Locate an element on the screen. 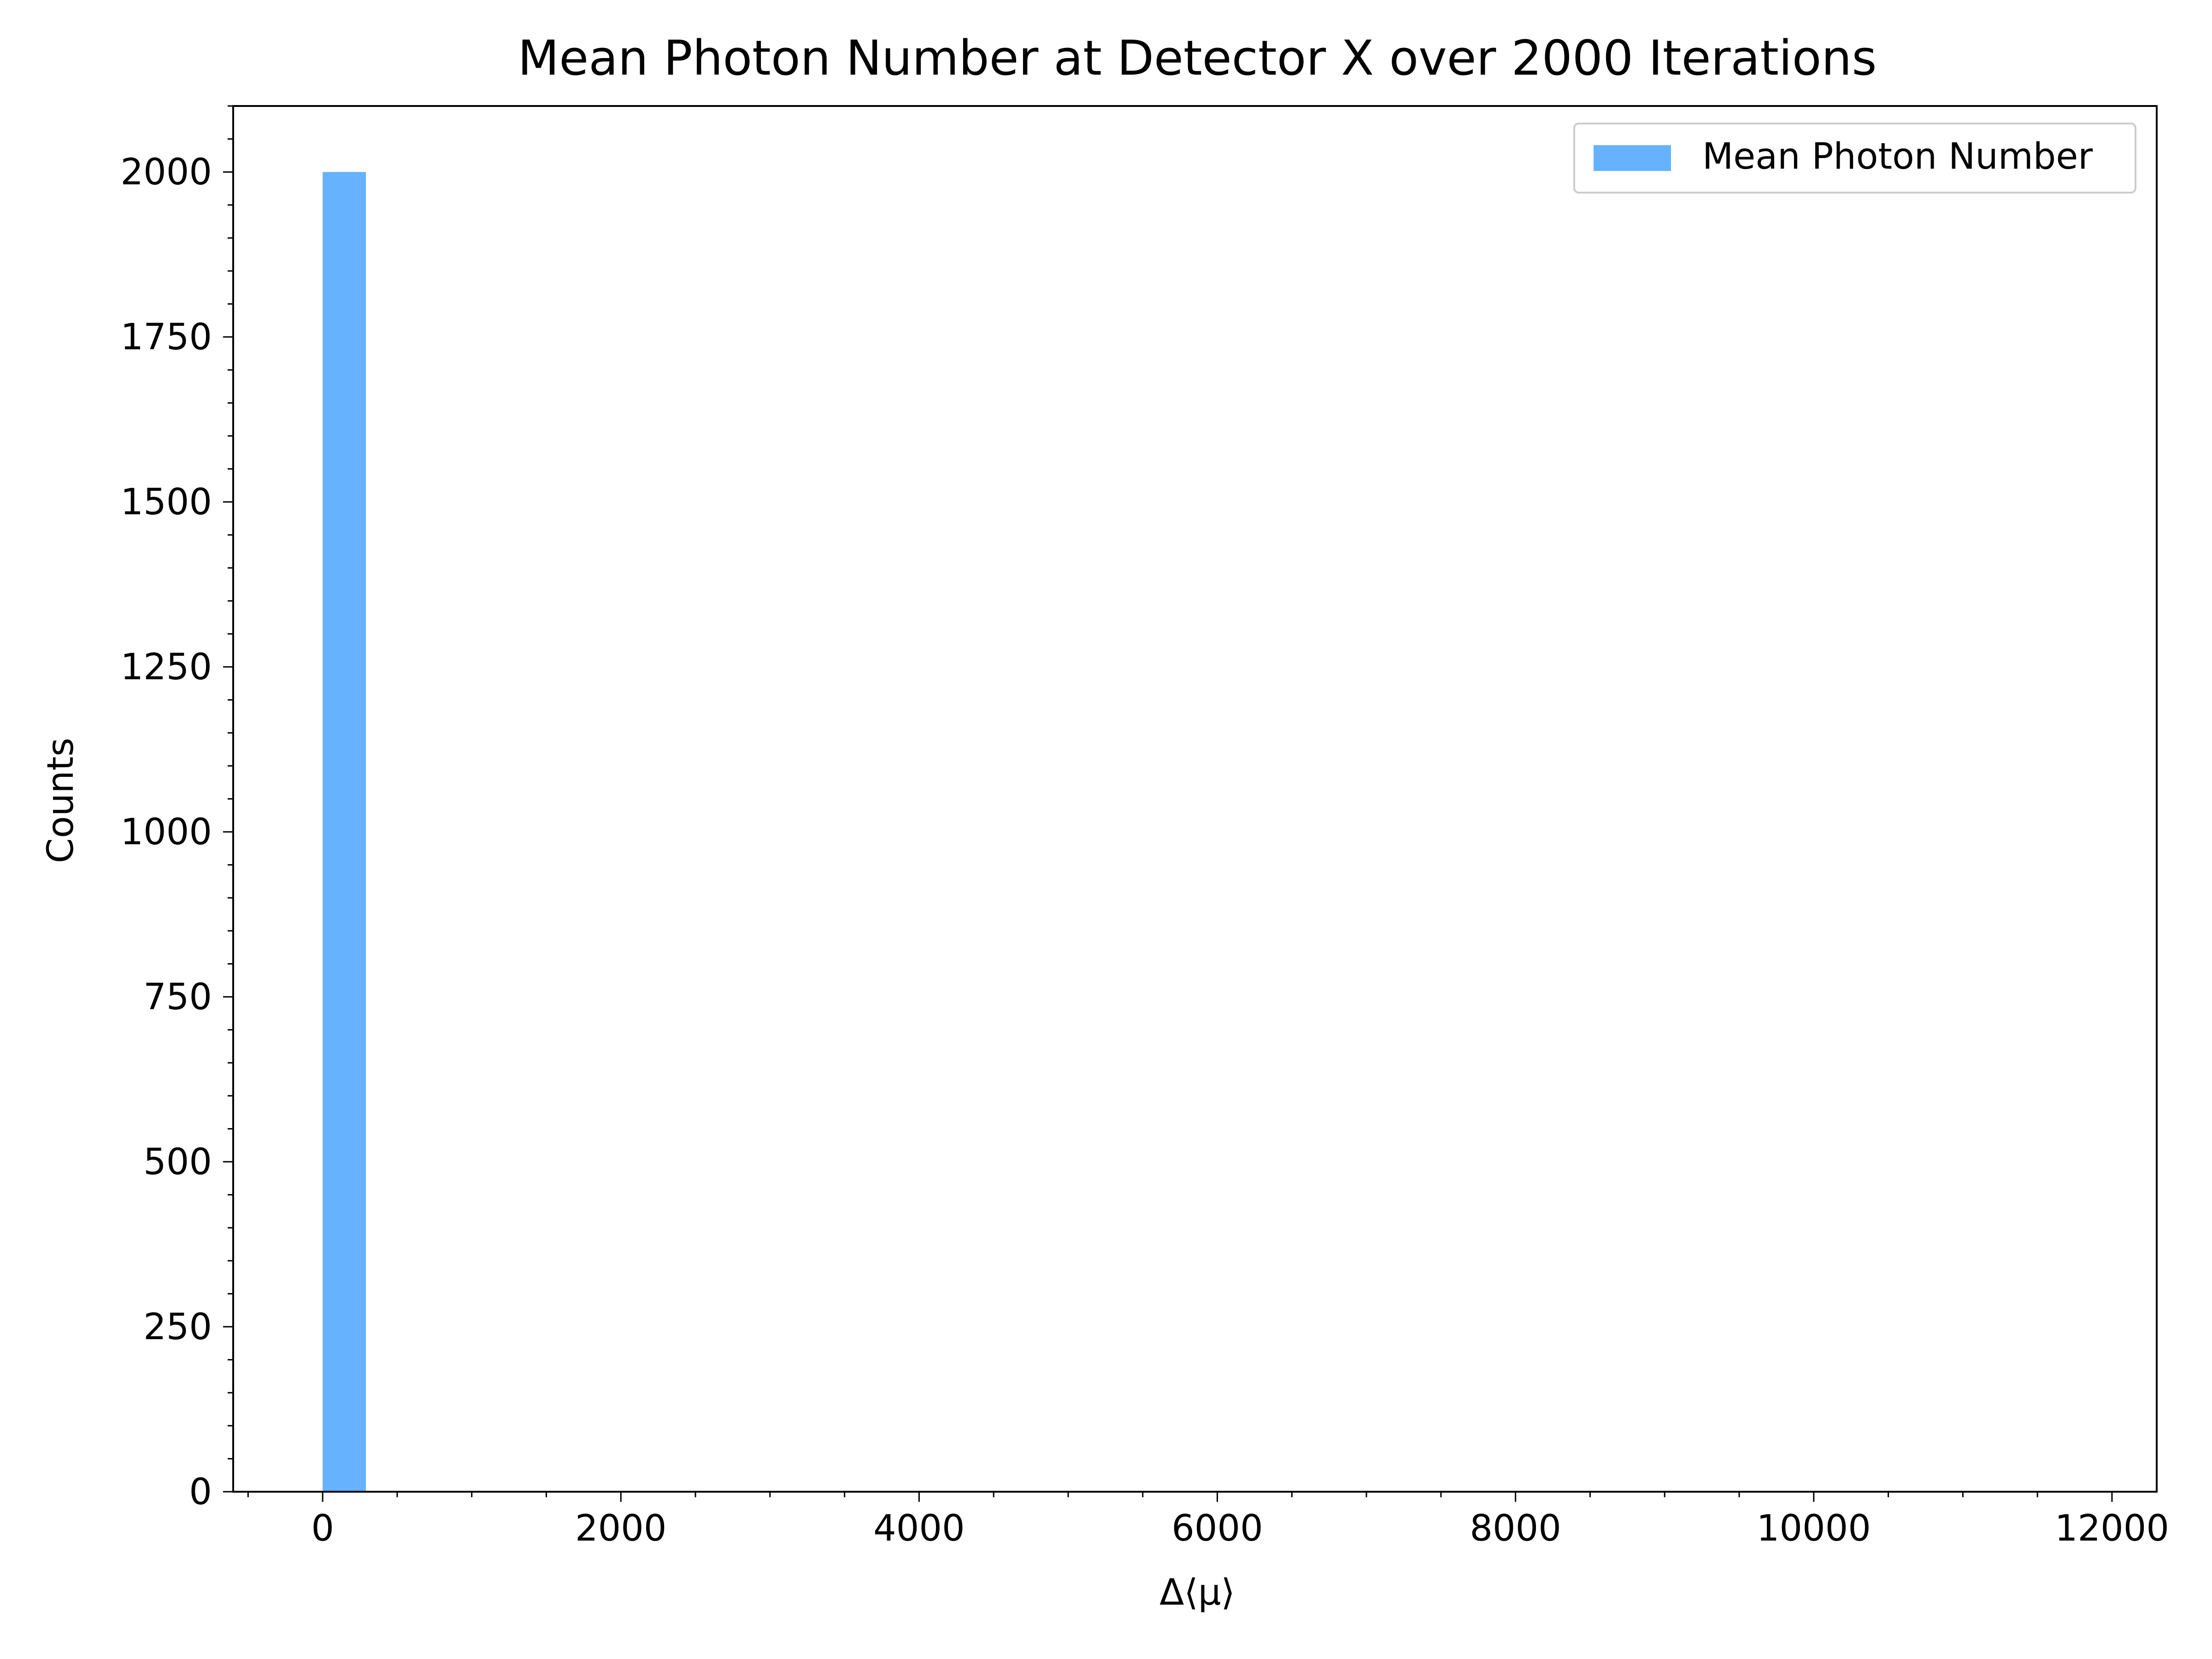 The height and width of the screenshot is (1659, 2212). x-tick-label: 0 is located at coordinates (322, 1528).